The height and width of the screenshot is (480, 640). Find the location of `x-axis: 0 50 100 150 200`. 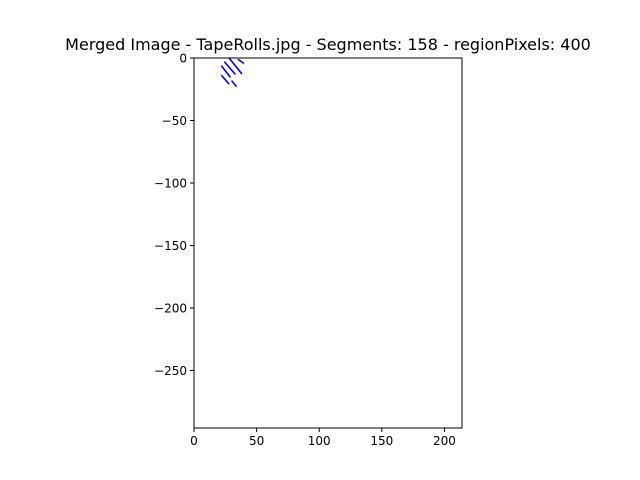

x-axis: 0 50 100 150 200 is located at coordinates (323, 438).